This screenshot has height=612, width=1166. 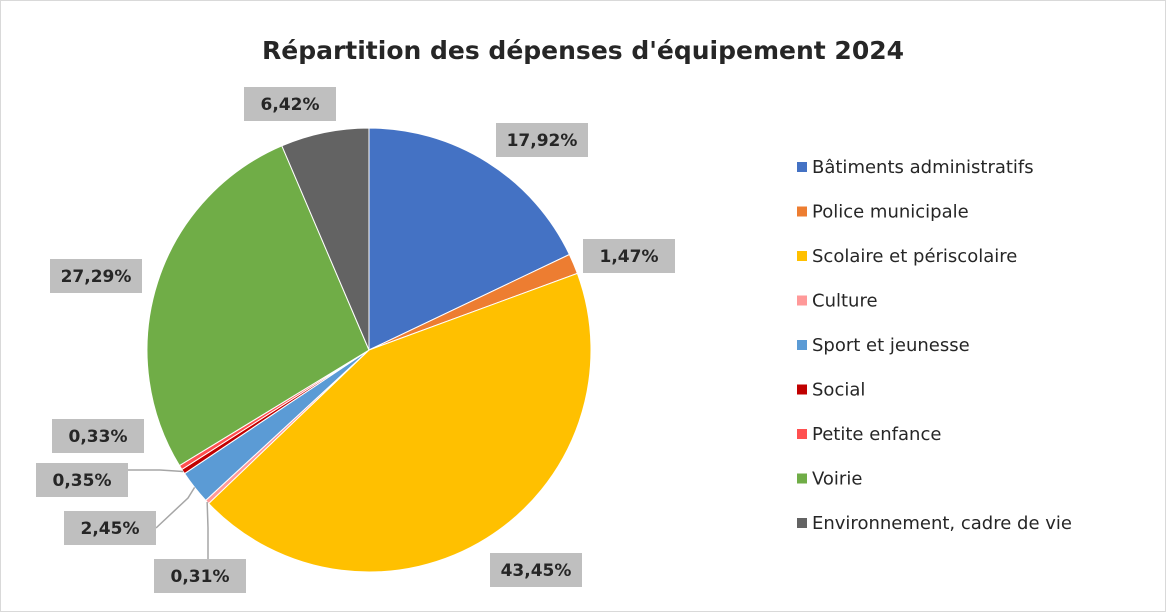 I want to click on data-label: 0,33%, so click(x=98, y=437).